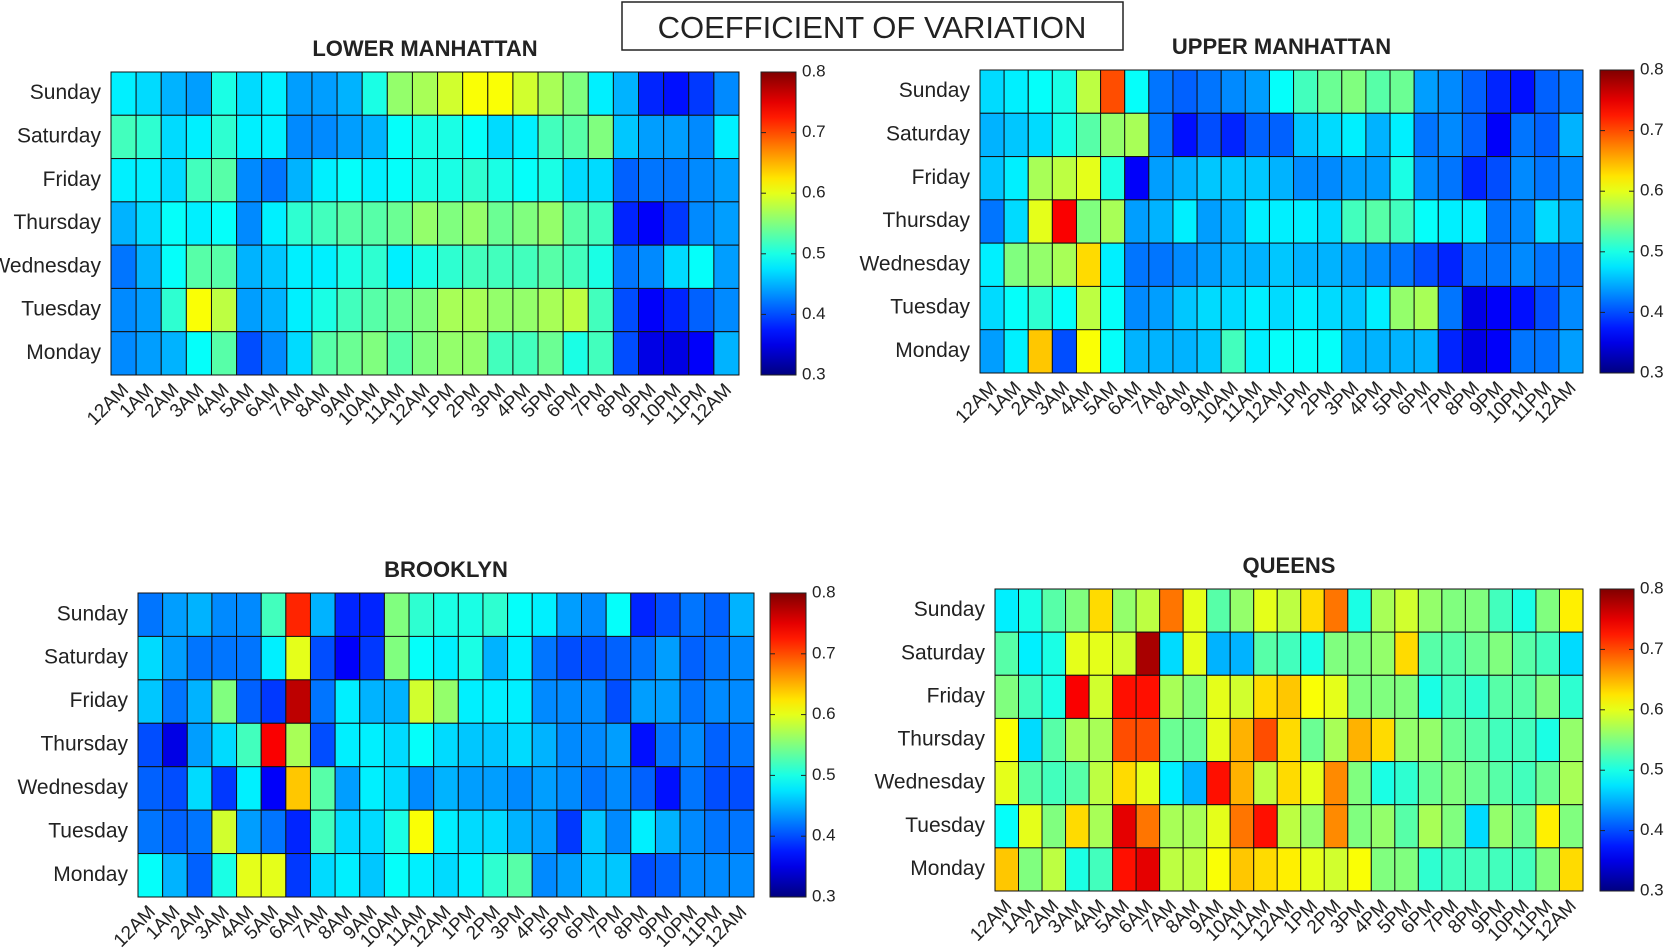 Image resolution: width=1677 pixels, height=950 pixels. I want to click on row-label: Tuesday, so click(61, 309).